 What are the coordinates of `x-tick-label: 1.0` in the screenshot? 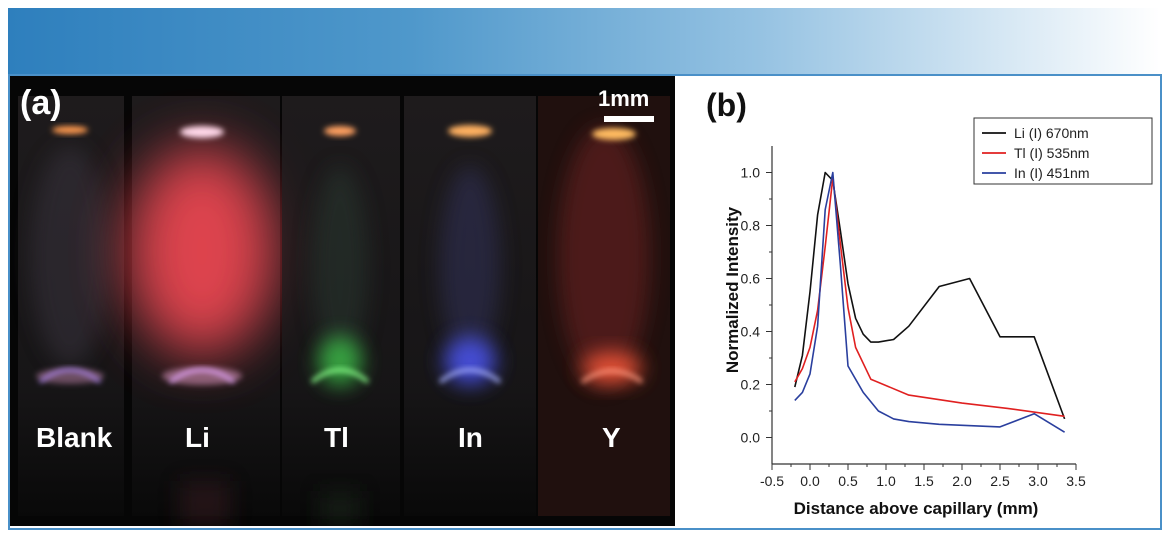 It's located at (886, 481).